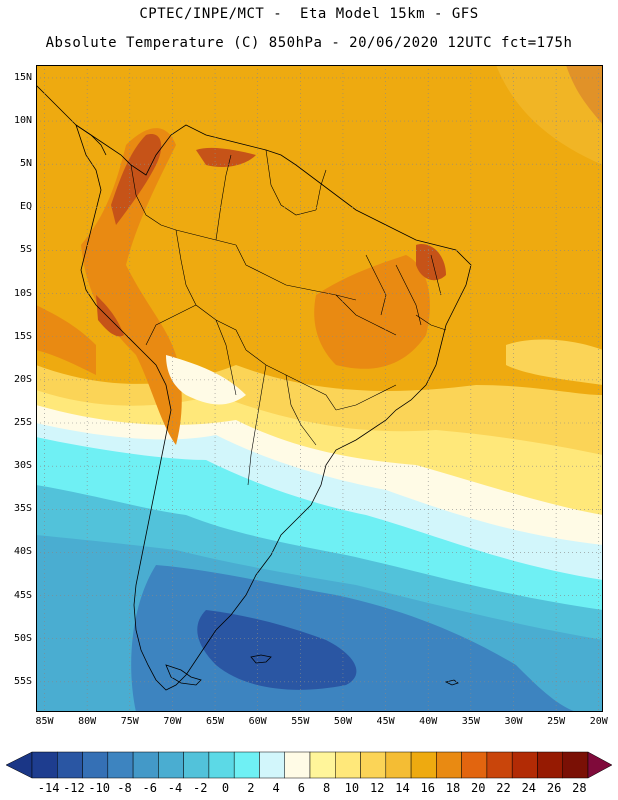 The width and height of the screenshot is (618, 800). Describe the element at coordinates (25, 250) in the screenshot. I see `lat-label: 5S` at that location.